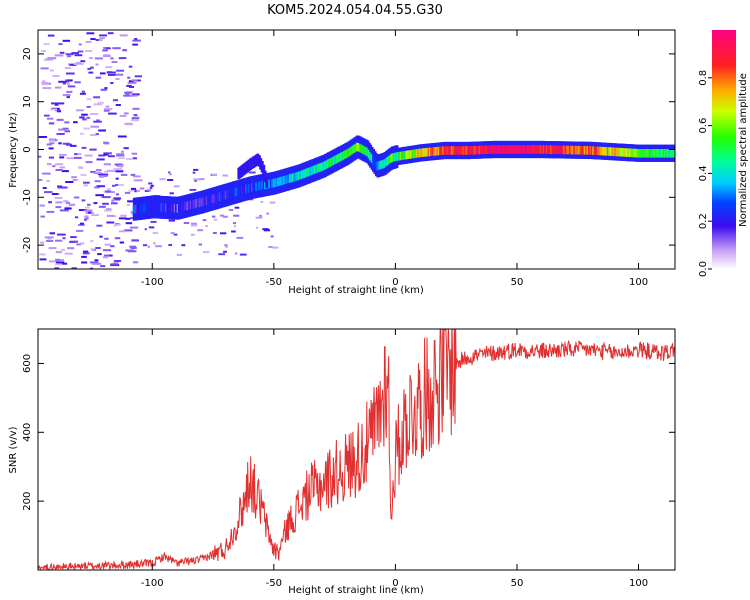 Image resolution: width=750 pixels, height=600 pixels. What do you see at coordinates (27, 363) in the screenshot?
I see `y-tick-label: 600` at bounding box center [27, 363].